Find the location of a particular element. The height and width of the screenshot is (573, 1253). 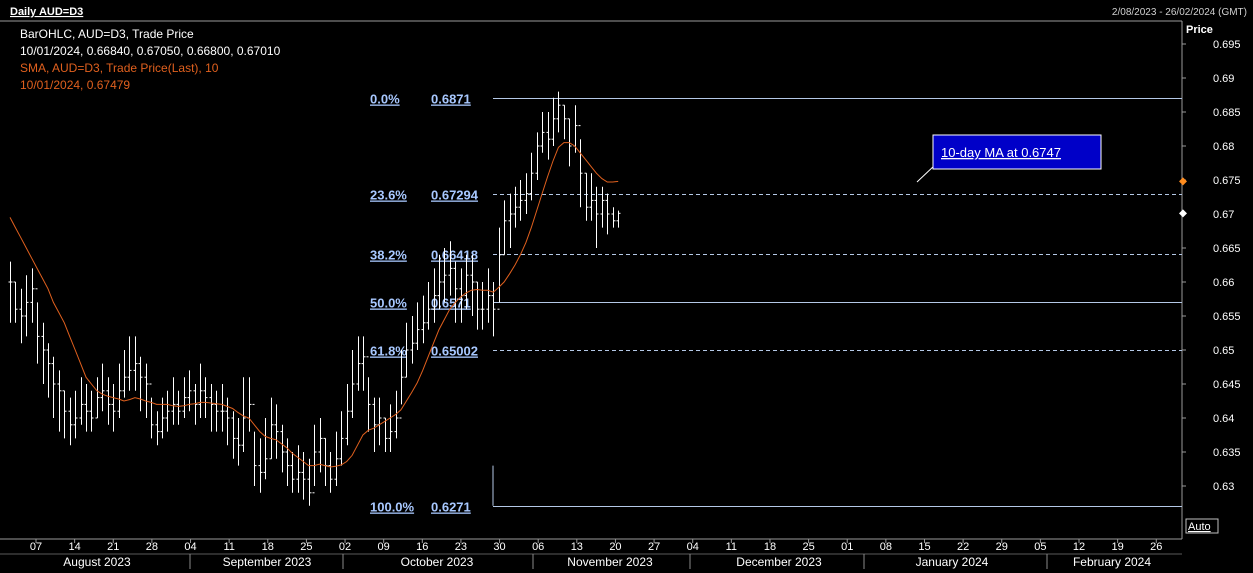

month-label: November 2023 is located at coordinates (610, 562).